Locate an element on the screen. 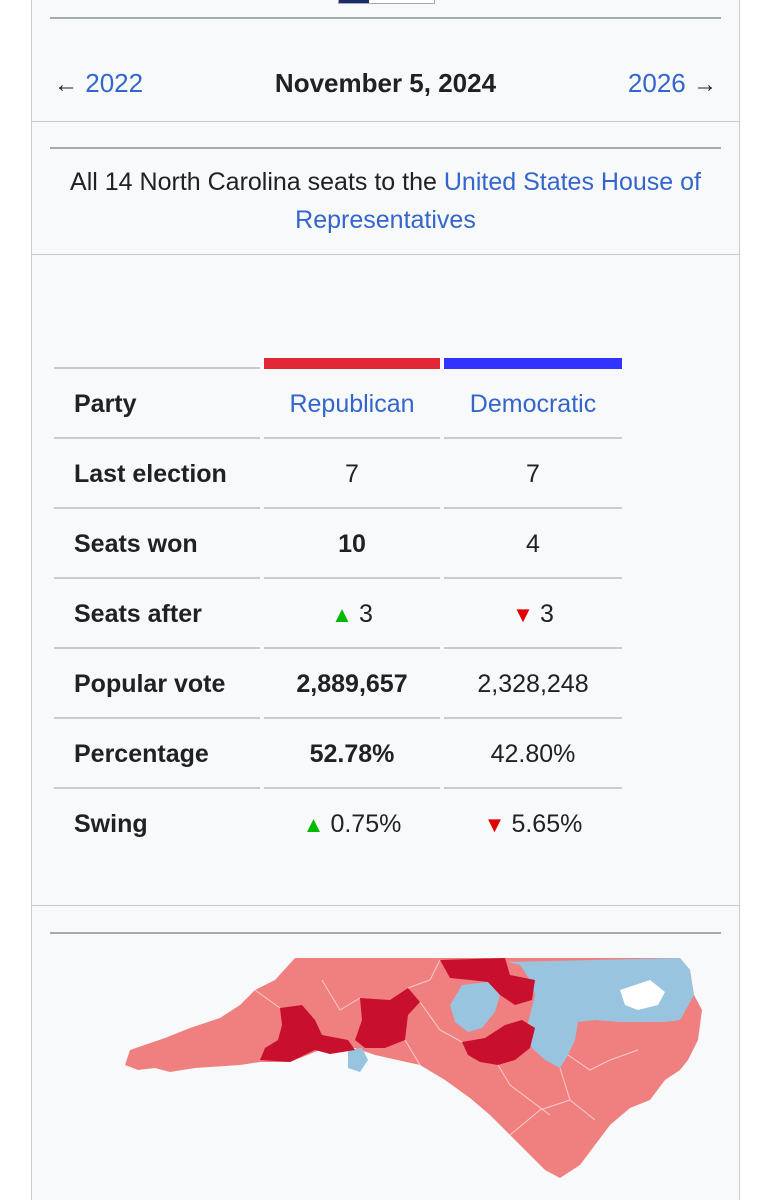  republican-value: 0.75% is located at coordinates (366, 824).